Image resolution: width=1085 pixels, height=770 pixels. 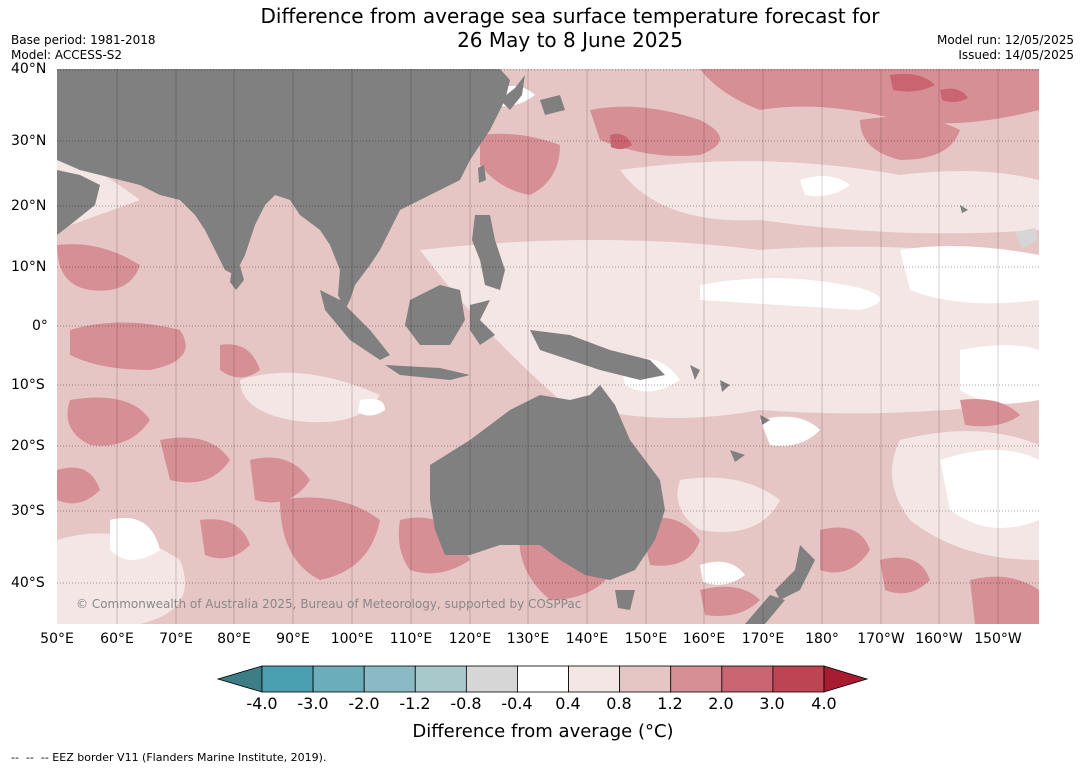 What do you see at coordinates (293, 639) in the screenshot?
I see `lon-label: 90°E` at bounding box center [293, 639].